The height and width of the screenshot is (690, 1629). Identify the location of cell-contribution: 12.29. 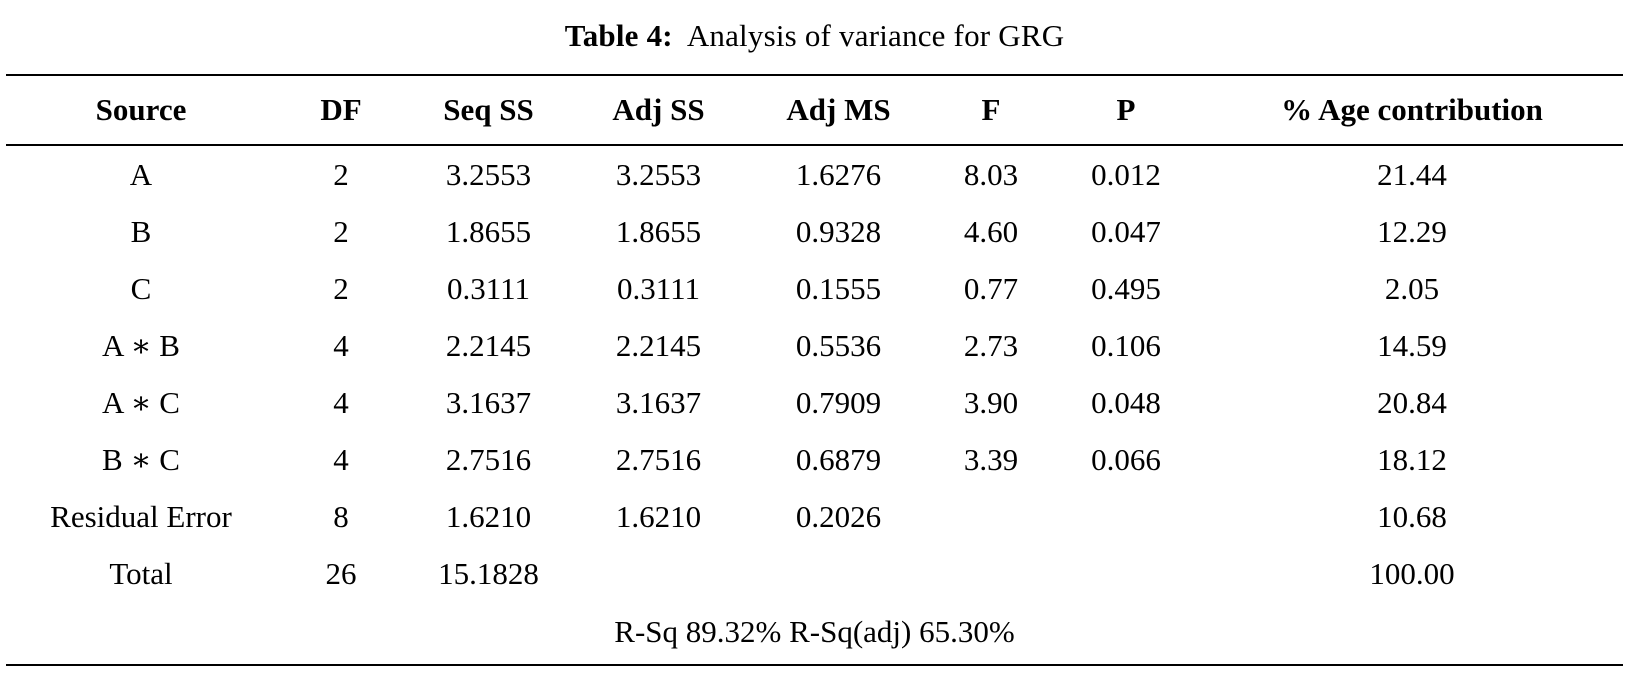
(1412, 231).